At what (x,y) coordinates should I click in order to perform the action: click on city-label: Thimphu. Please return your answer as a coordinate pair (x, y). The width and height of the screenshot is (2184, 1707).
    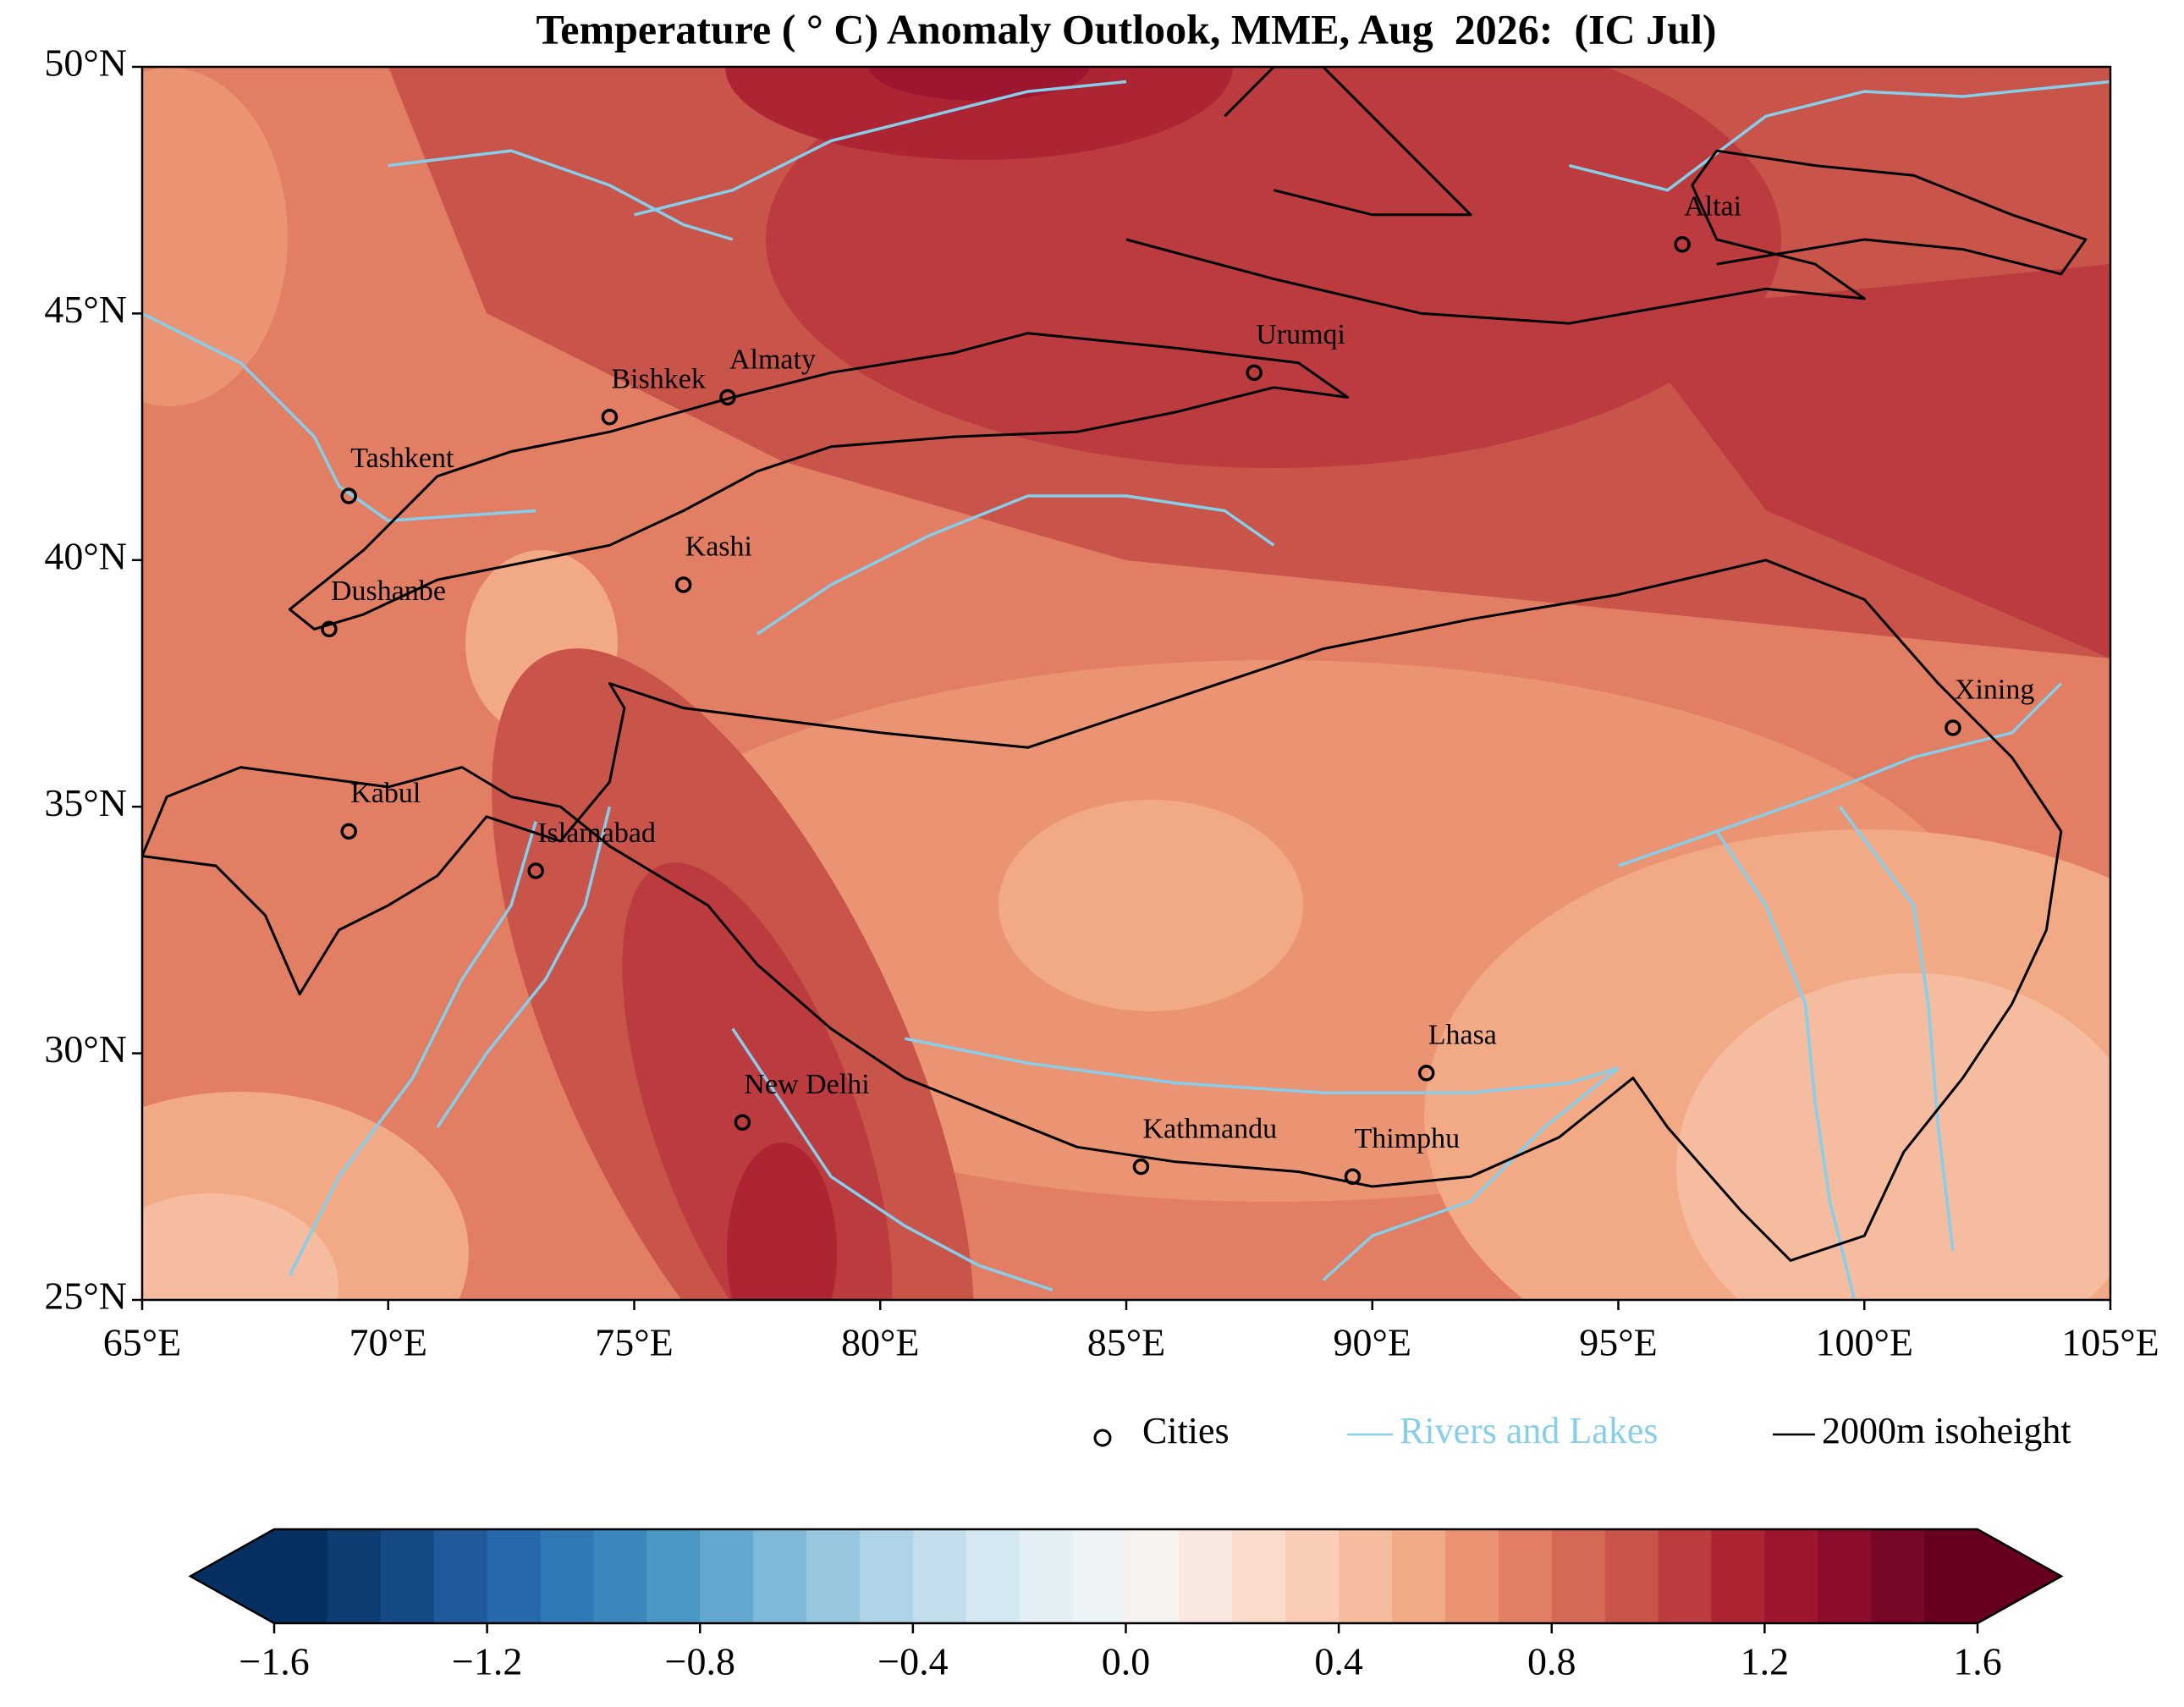
    Looking at the image, I should click on (1407, 1138).